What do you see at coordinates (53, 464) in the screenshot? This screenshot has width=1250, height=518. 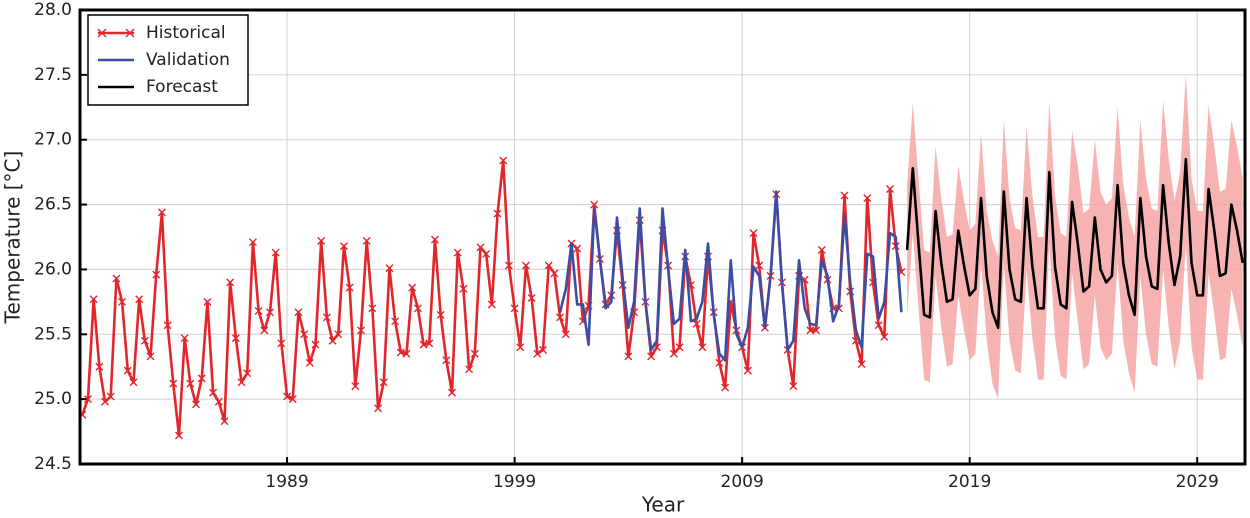 I see `y-tick-label: 24.5` at bounding box center [53, 464].